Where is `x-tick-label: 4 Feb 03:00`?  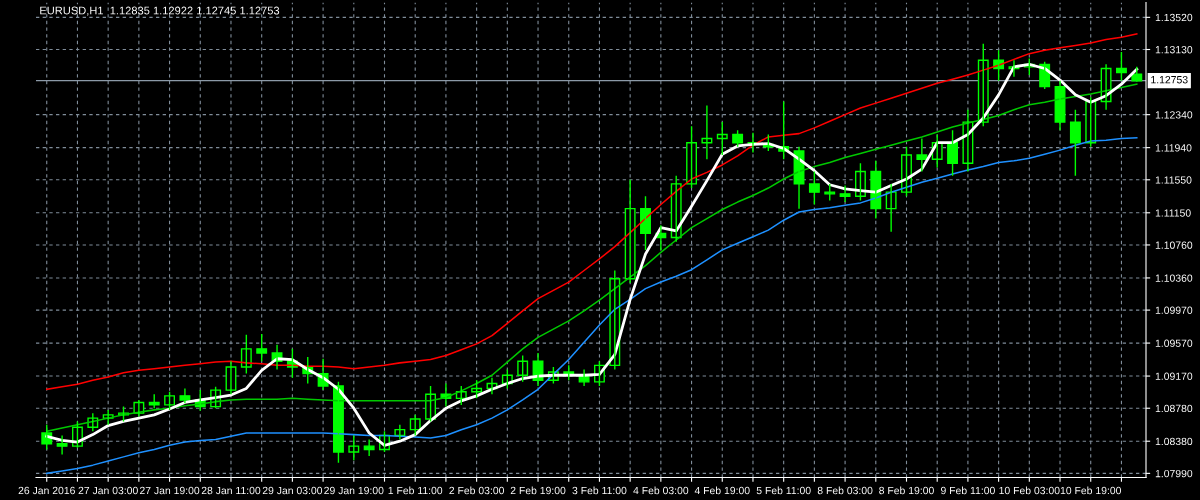
x-tick-label: 4 Feb 03:00 is located at coordinates (661, 490).